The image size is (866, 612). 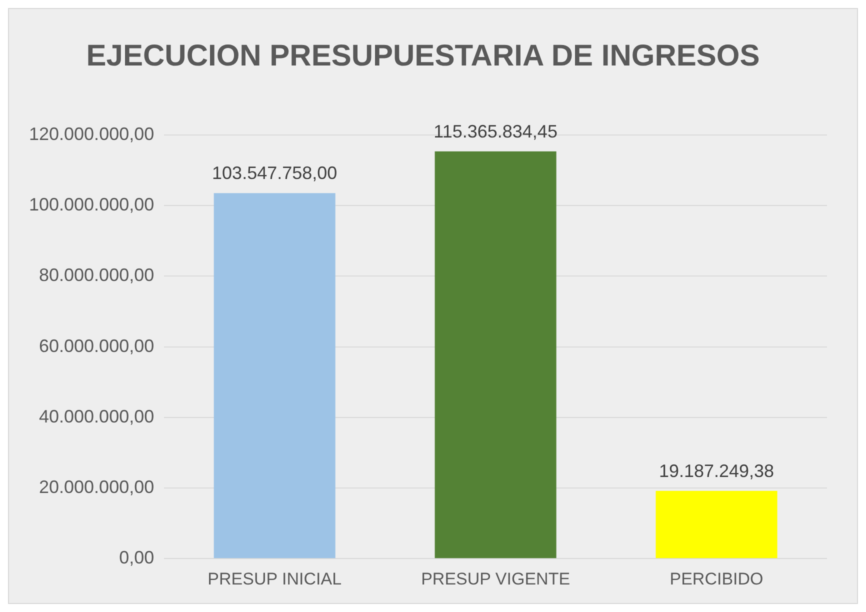 I want to click on x-tick-label: PRESUP VIGENTE, so click(x=495, y=578).